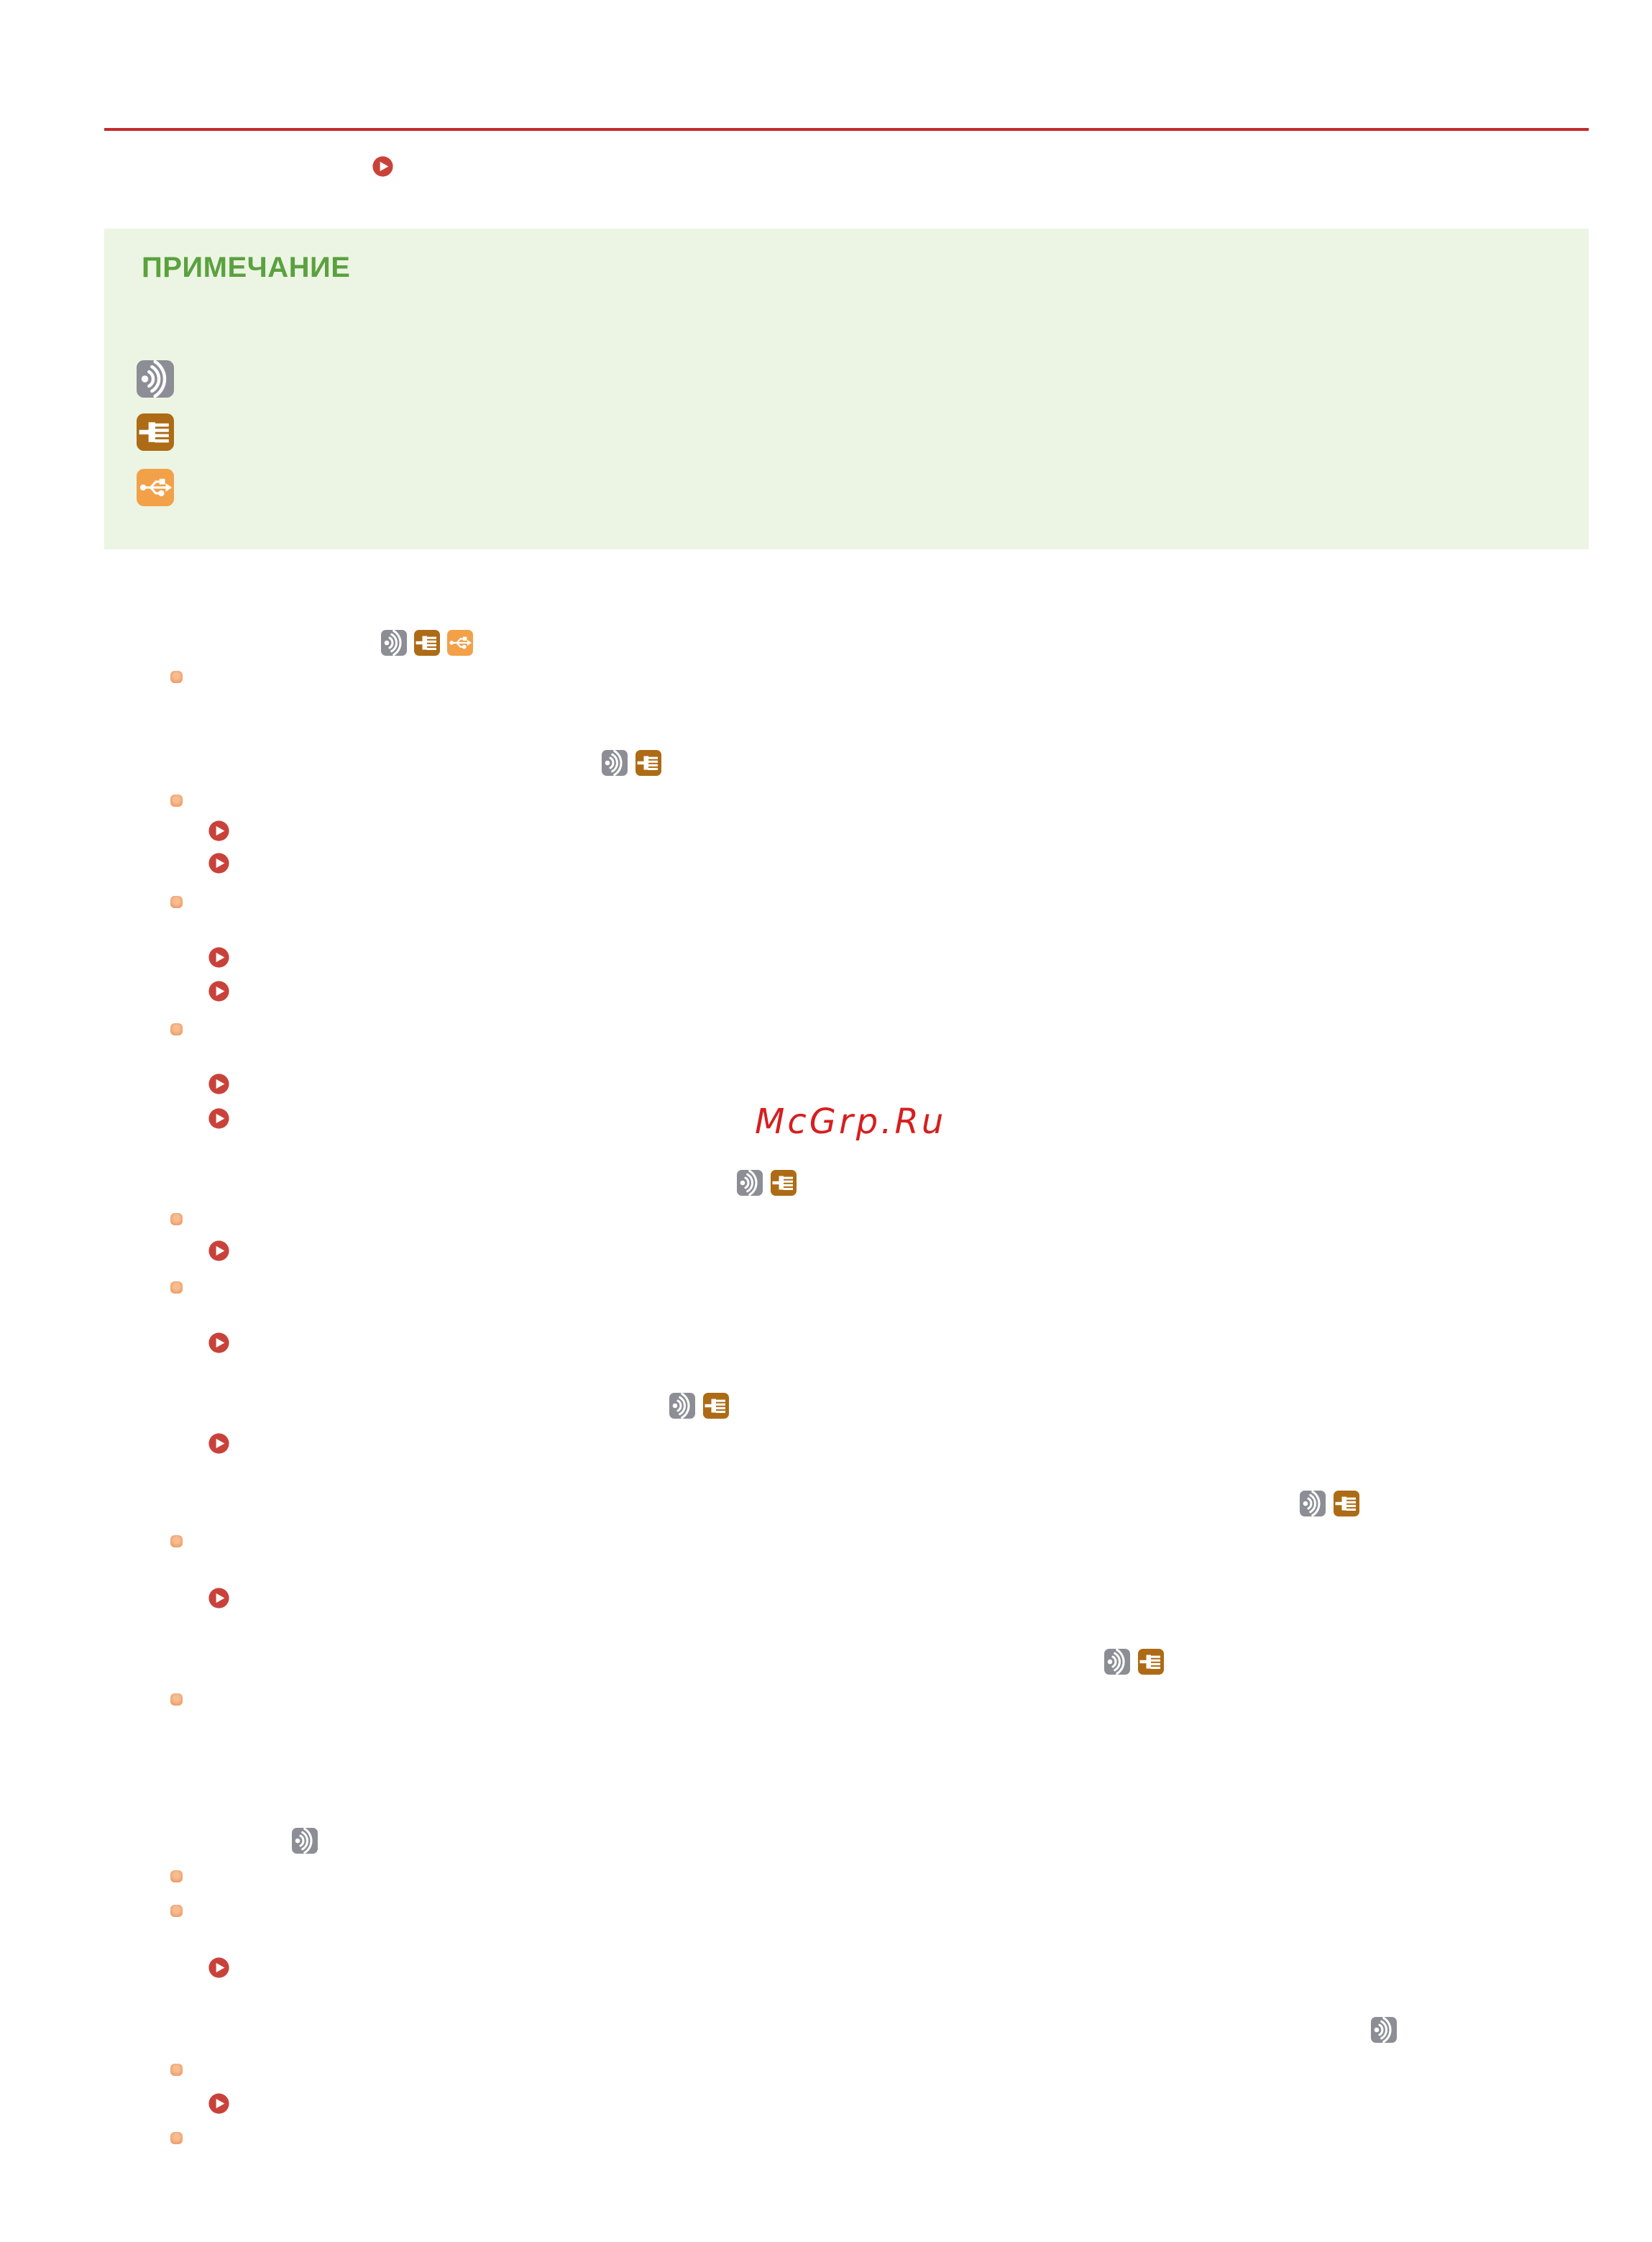 This screenshot has width=1652, height=2242. What do you see at coordinates (846, 129) in the screenshot?
I see `section-divider` at bounding box center [846, 129].